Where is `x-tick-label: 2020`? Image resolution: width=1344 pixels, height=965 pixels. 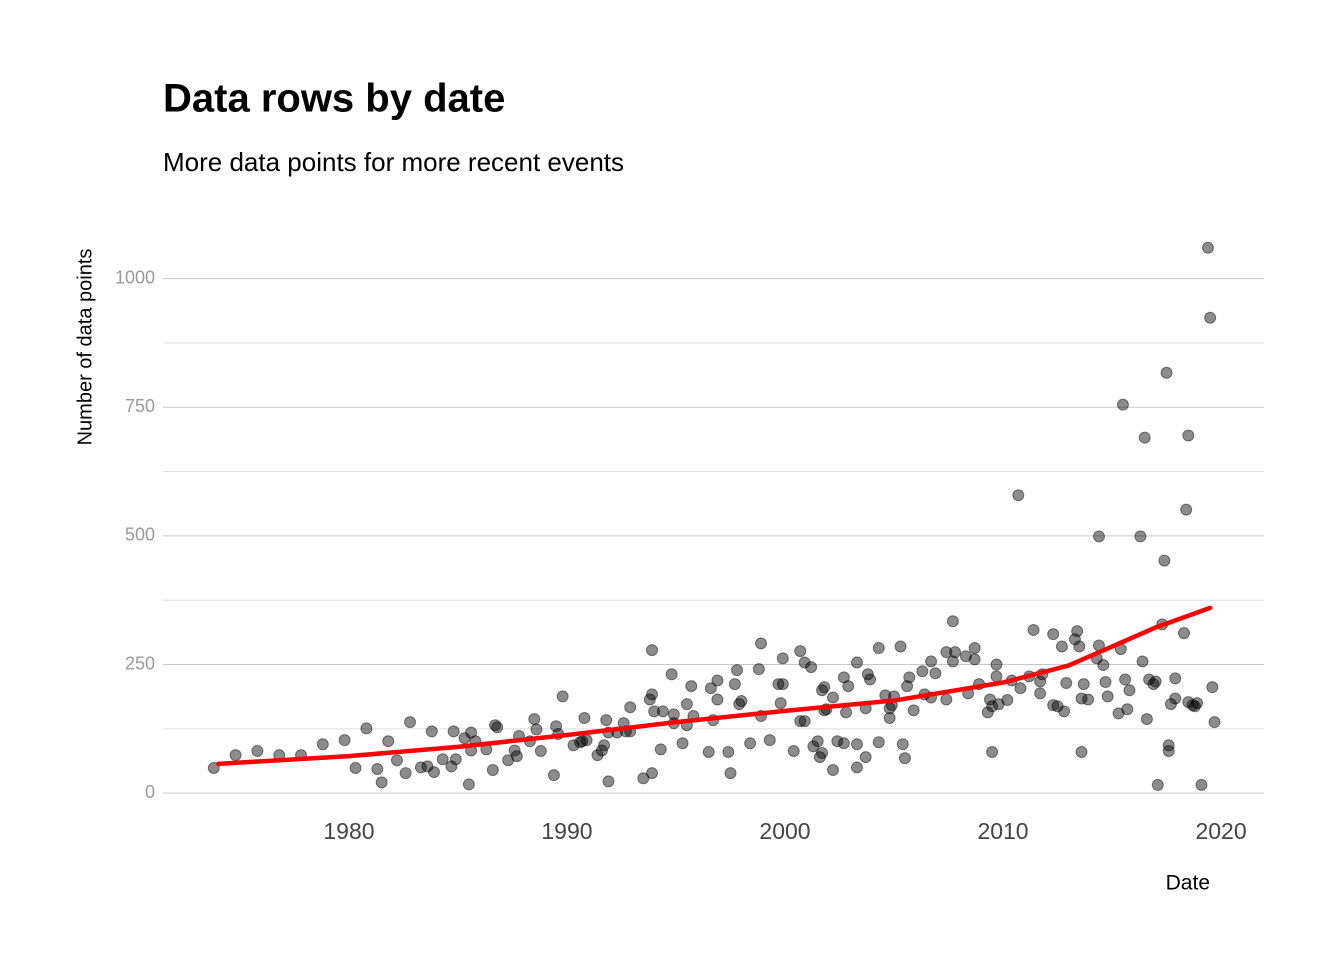 x-tick-label: 2020 is located at coordinates (1220, 831).